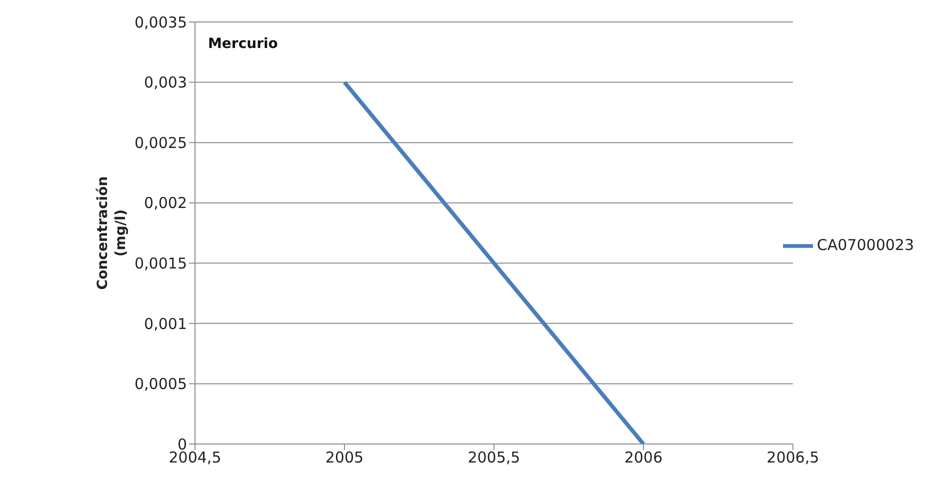  What do you see at coordinates (160, 143) in the screenshot?
I see `y-tick-label: 0,0025` at bounding box center [160, 143].